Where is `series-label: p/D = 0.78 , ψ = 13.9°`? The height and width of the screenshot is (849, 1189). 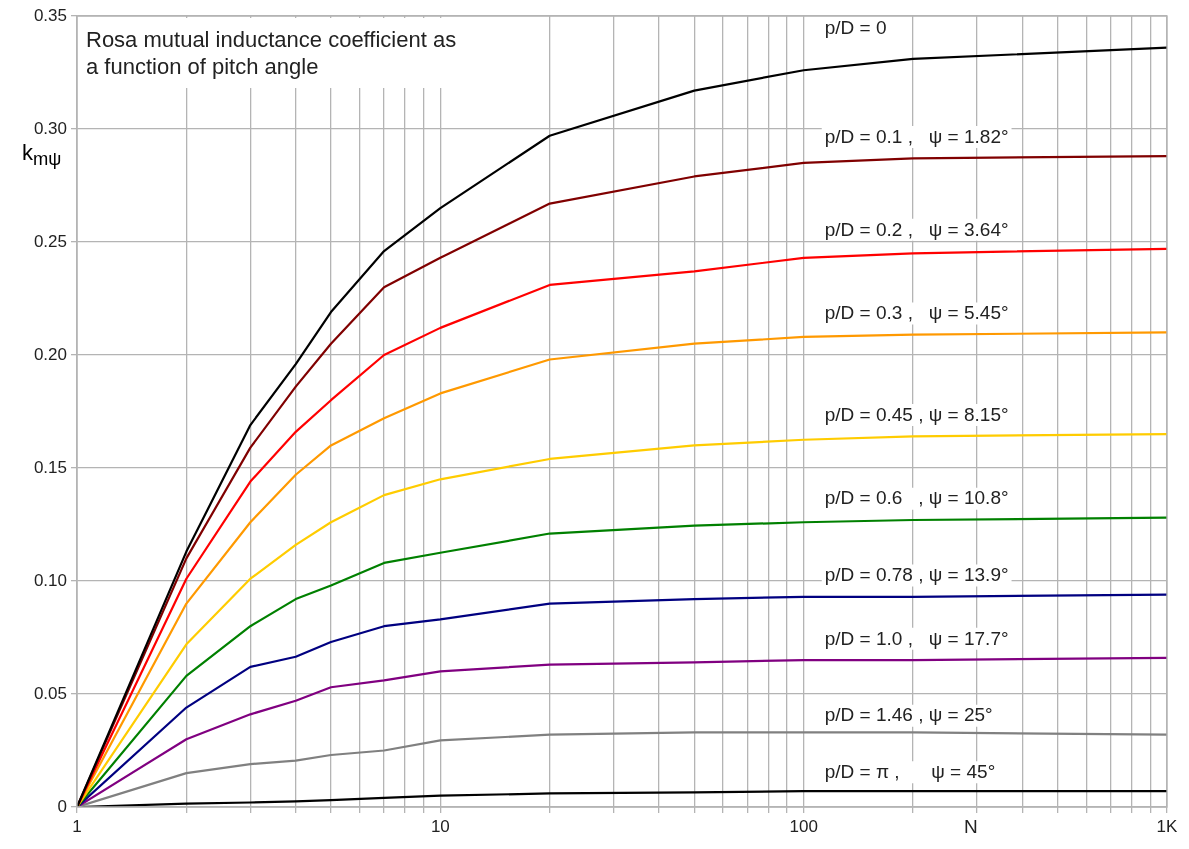 series-label: p/D = 0.78 , ψ = 13.9° is located at coordinates (916, 575).